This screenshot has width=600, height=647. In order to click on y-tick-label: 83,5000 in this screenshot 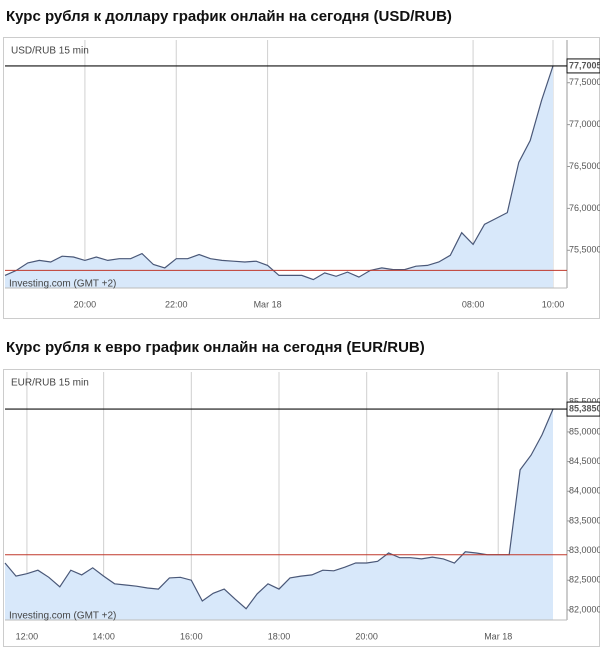, I will do `click(584, 520)`.